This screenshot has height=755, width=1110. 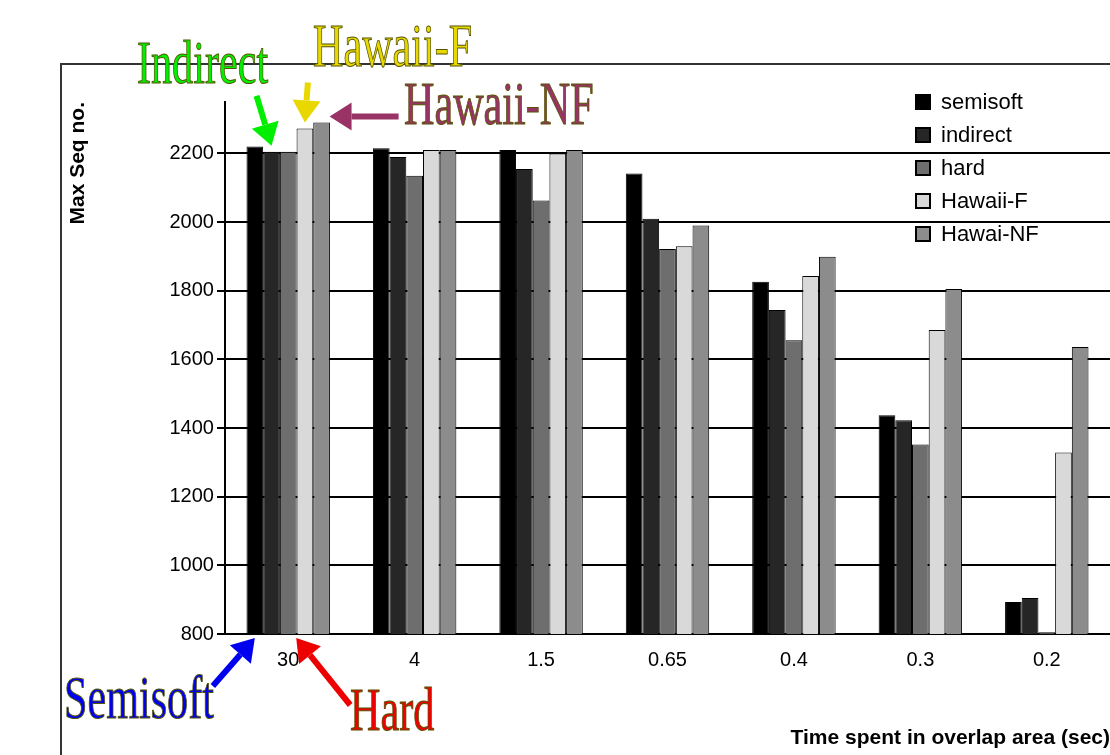 What do you see at coordinates (920, 658) in the screenshot?
I see `x-tick-label: 0.3` at bounding box center [920, 658].